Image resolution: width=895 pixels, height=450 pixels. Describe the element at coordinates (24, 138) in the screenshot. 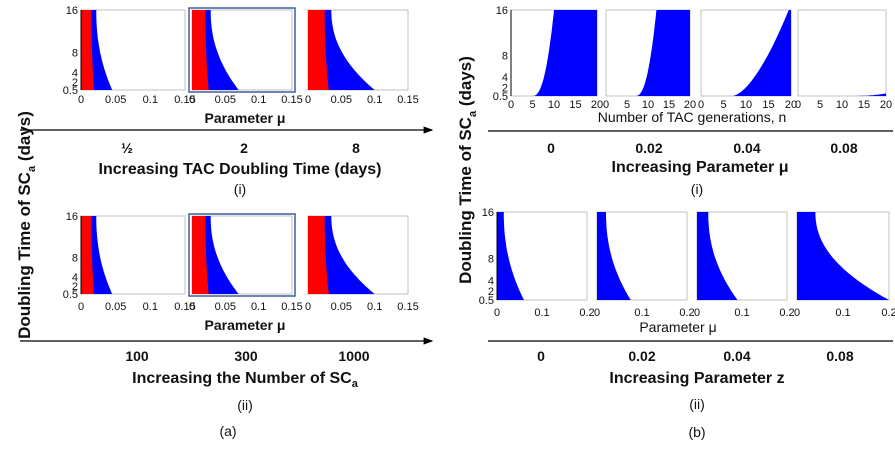

I see `panel-a-ylabel-unit: (days)` at that location.